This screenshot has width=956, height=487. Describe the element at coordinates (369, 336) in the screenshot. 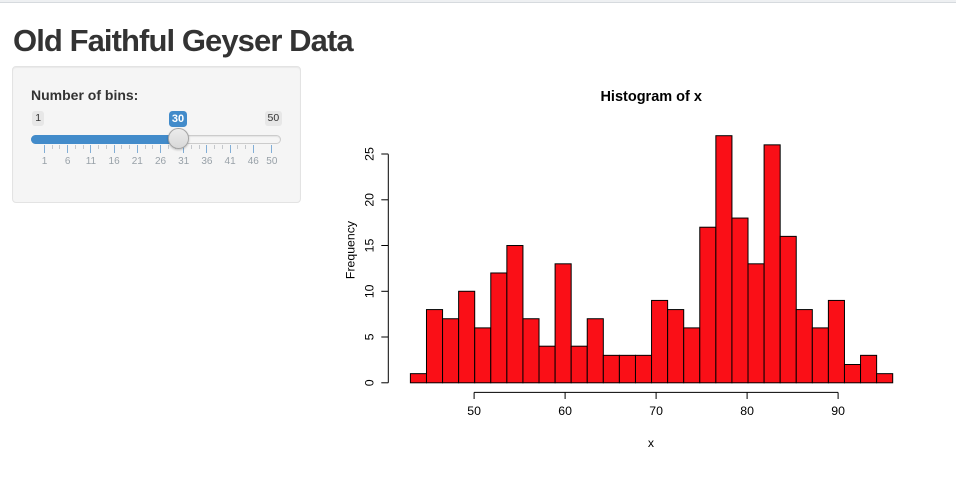

I see `svg-text: 5` at that location.